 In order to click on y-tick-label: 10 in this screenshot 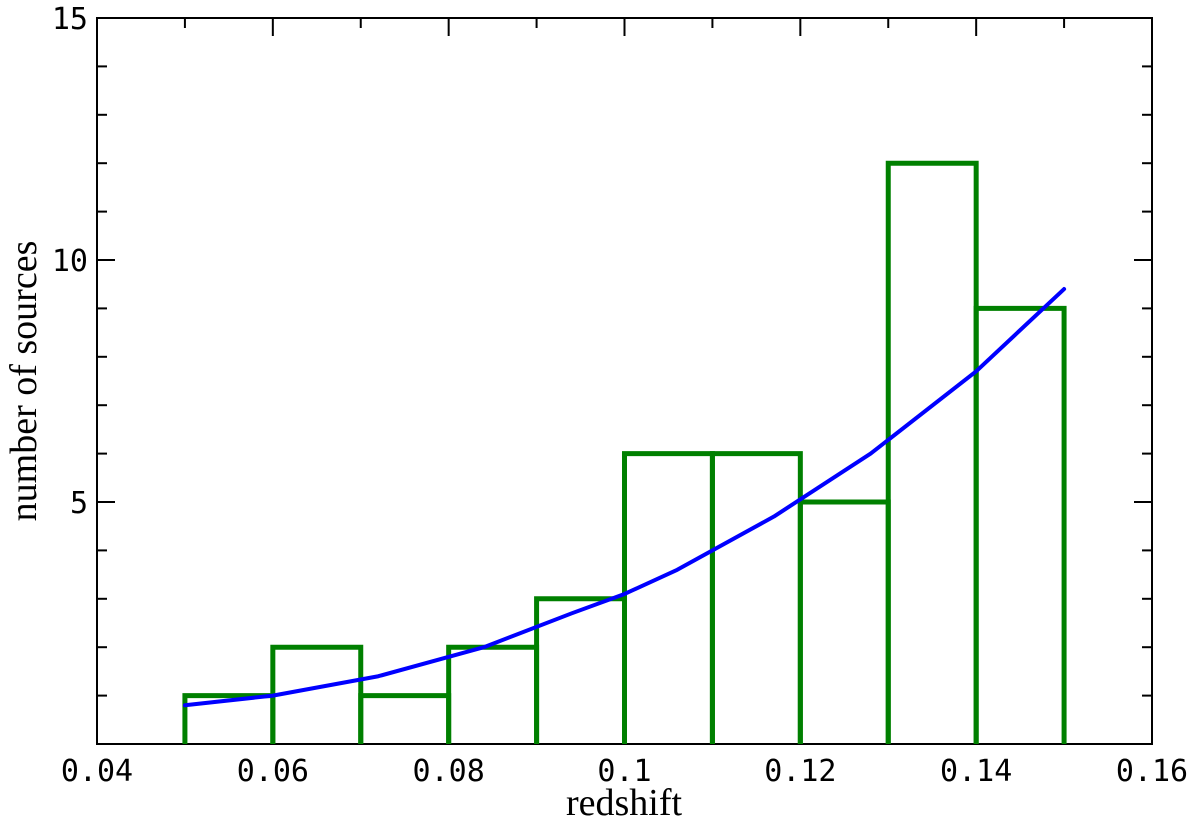, I will do `click(70, 261)`.